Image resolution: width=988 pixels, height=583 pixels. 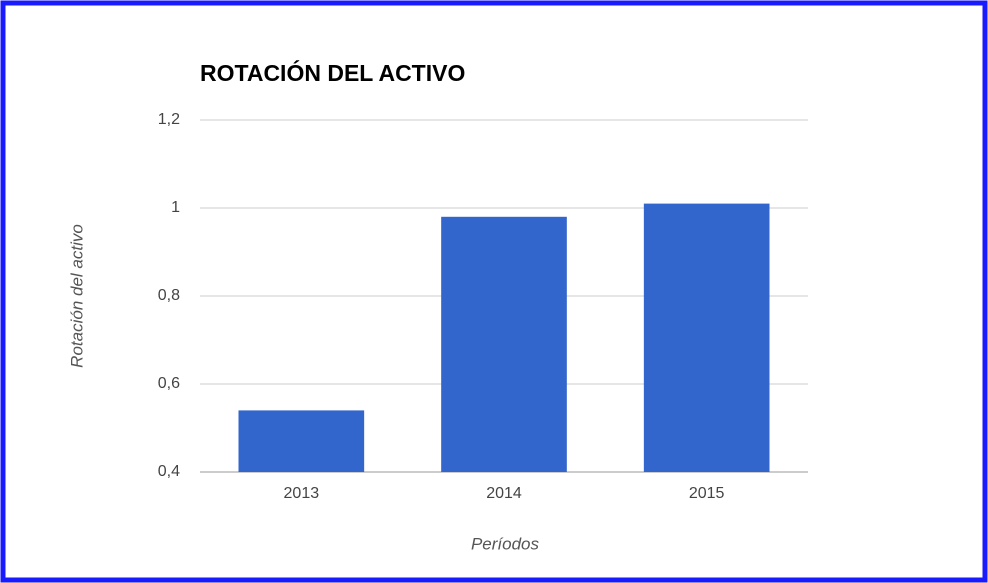 What do you see at coordinates (169, 295) in the screenshot?
I see `y-tick-label: 0,8` at bounding box center [169, 295].